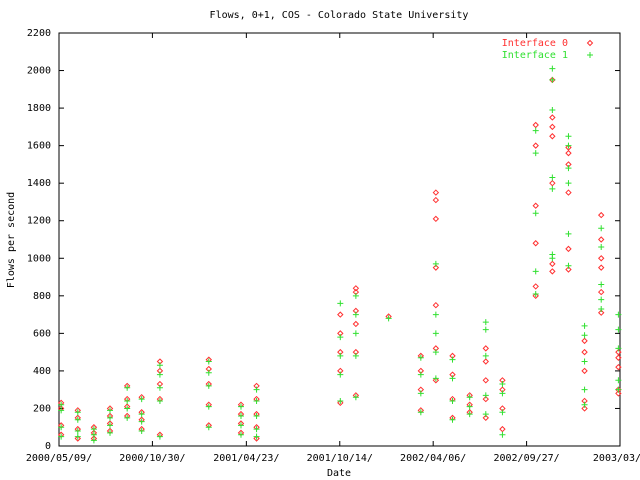  Describe the element at coordinates (526, 458) in the screenshot. I see `x-tick-label: 2002/09/27/` at that location.